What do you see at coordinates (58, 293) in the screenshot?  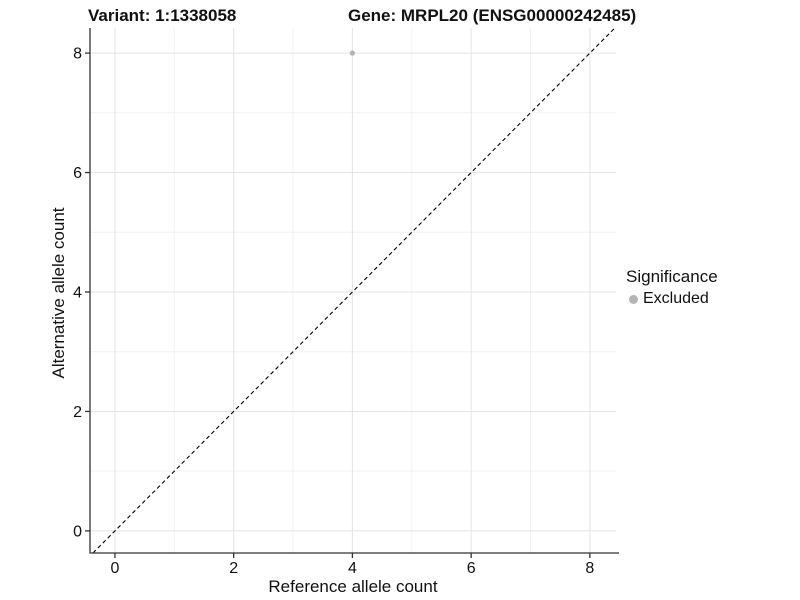 I see `y-axis-title: Alternative allele count` at bounding box center [58, 293].